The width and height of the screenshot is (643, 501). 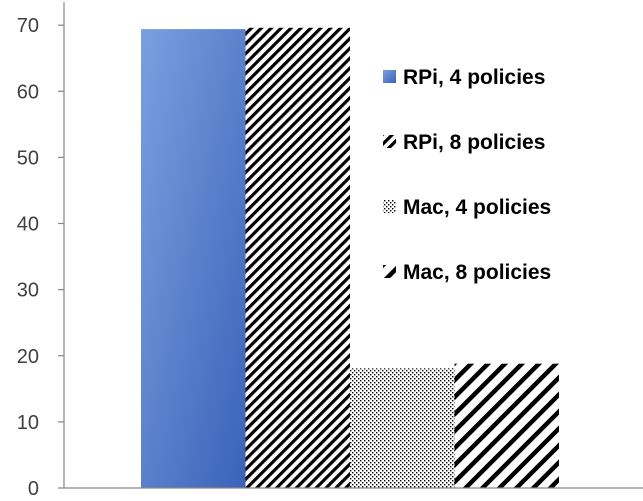 I want to click on y-tick-label: 40, so click(x=28, y=225).